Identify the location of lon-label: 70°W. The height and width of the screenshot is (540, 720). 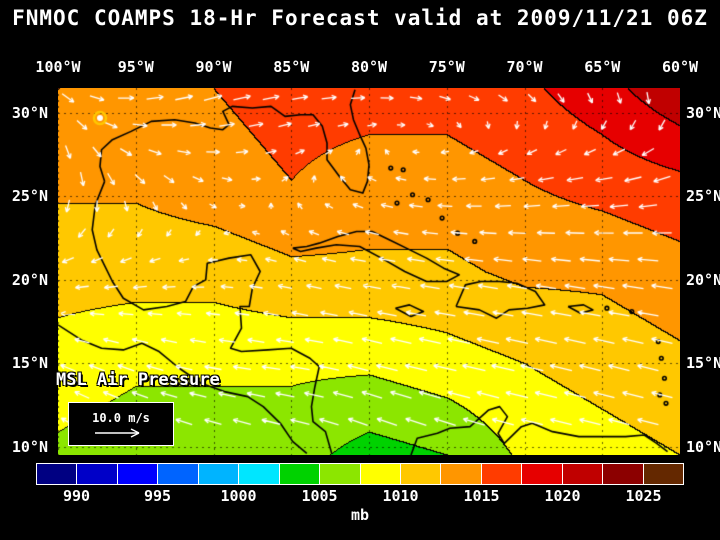
(524, 67).